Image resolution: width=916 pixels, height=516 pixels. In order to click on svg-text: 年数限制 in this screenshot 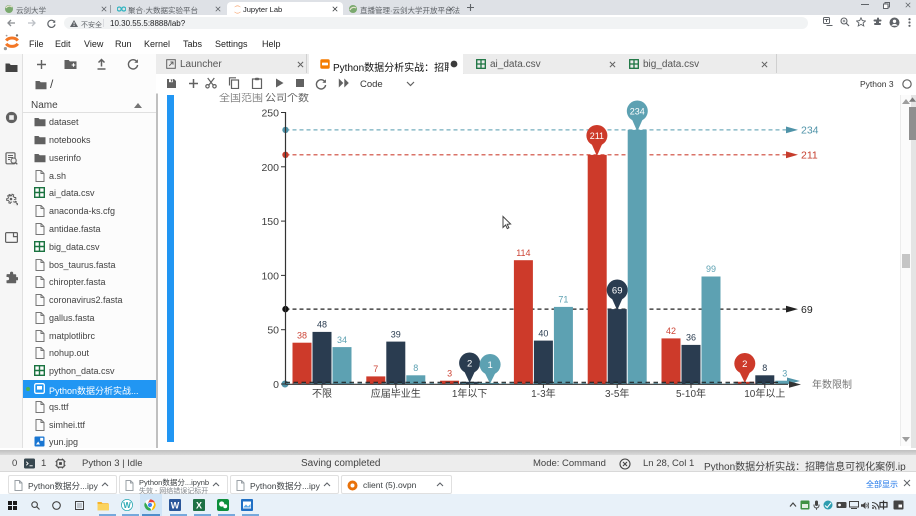, I will do `click(832, 384)`.